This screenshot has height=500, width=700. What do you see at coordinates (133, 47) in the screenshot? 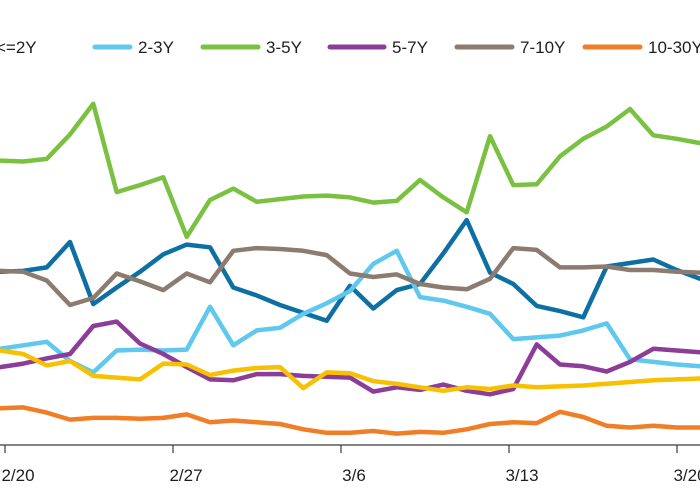
I see `legend-item-2-3y: 2-3Y` at bounding box center [133, 47].